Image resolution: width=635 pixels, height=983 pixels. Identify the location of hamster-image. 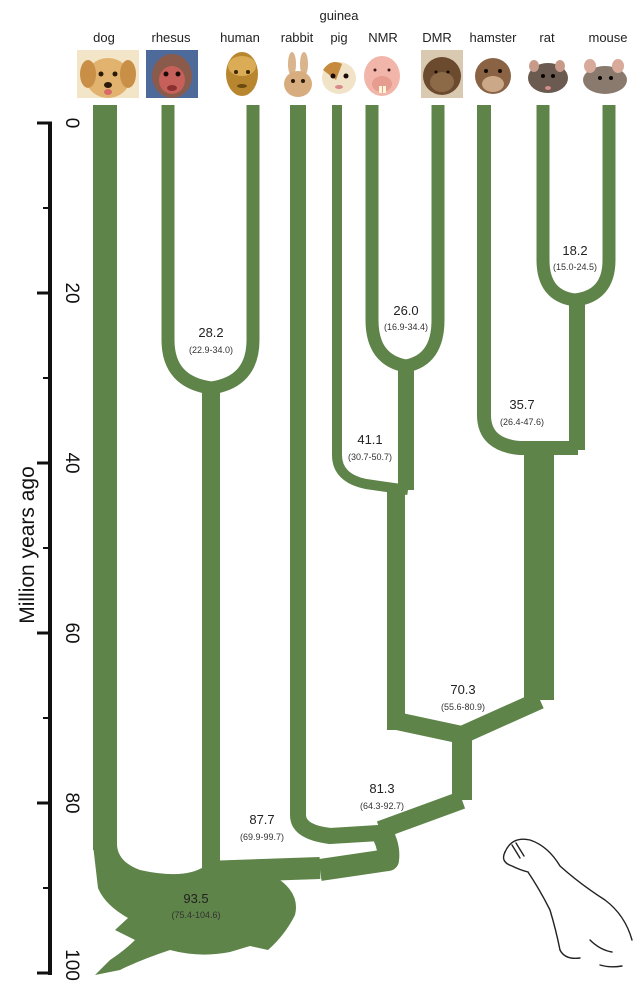
(493, 74).